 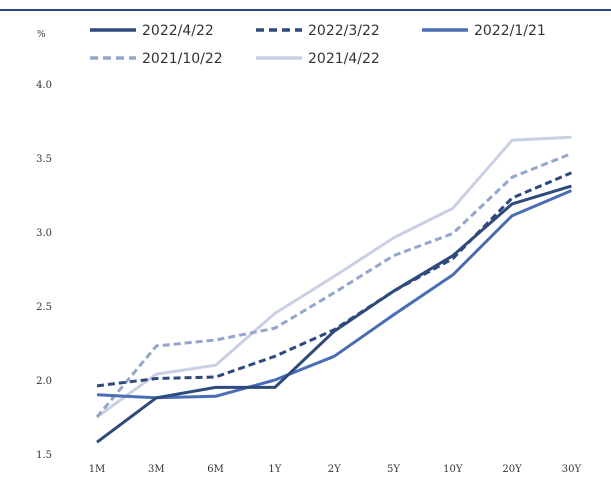 What do you see at coordinates (44, 159) in the screenshot?
I see `y-tick-label: 3.5` at bounding box center [44, 159].